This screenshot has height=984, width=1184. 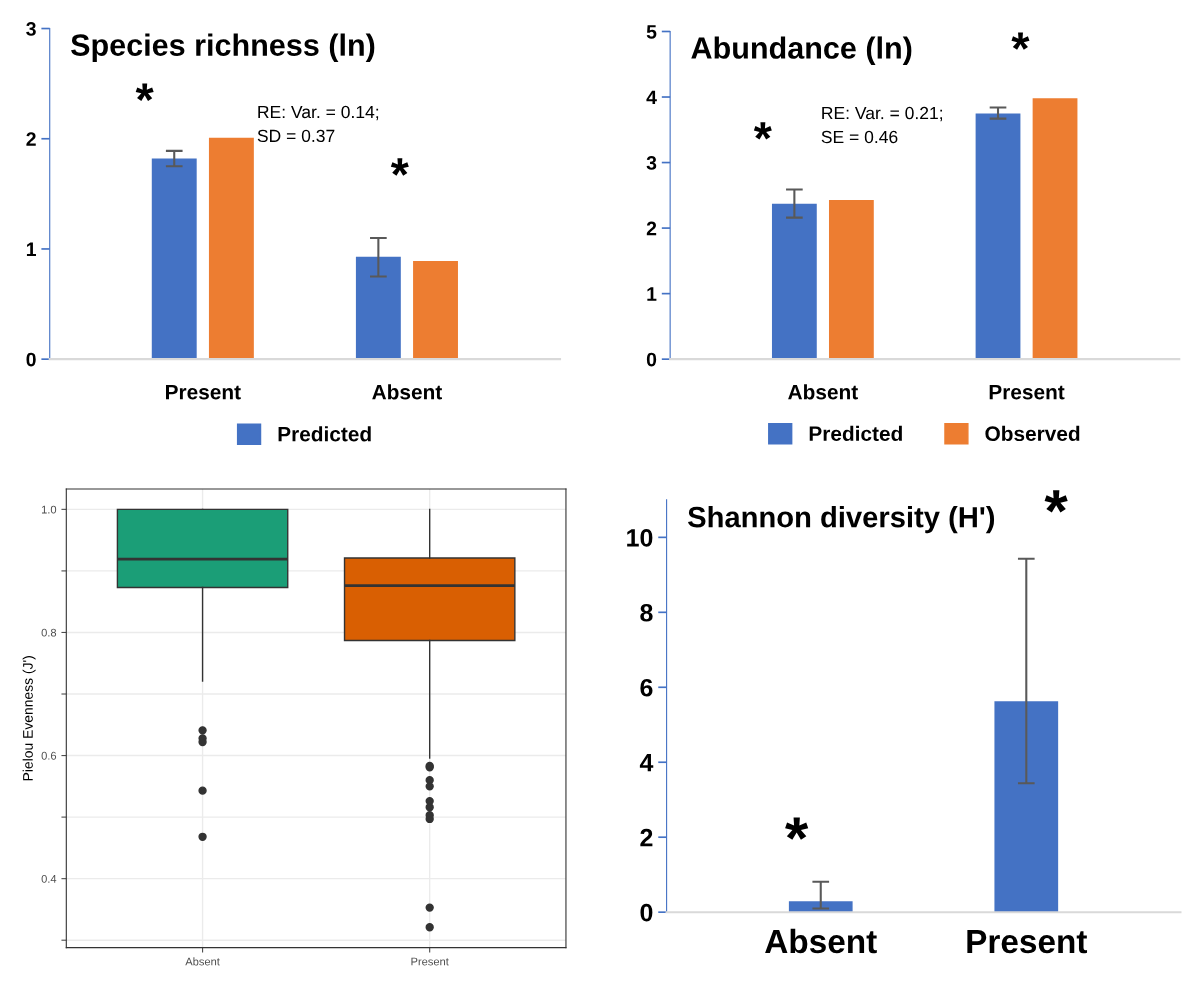 I want to click on y-tick-label: 6, so click(x=646, y=687).